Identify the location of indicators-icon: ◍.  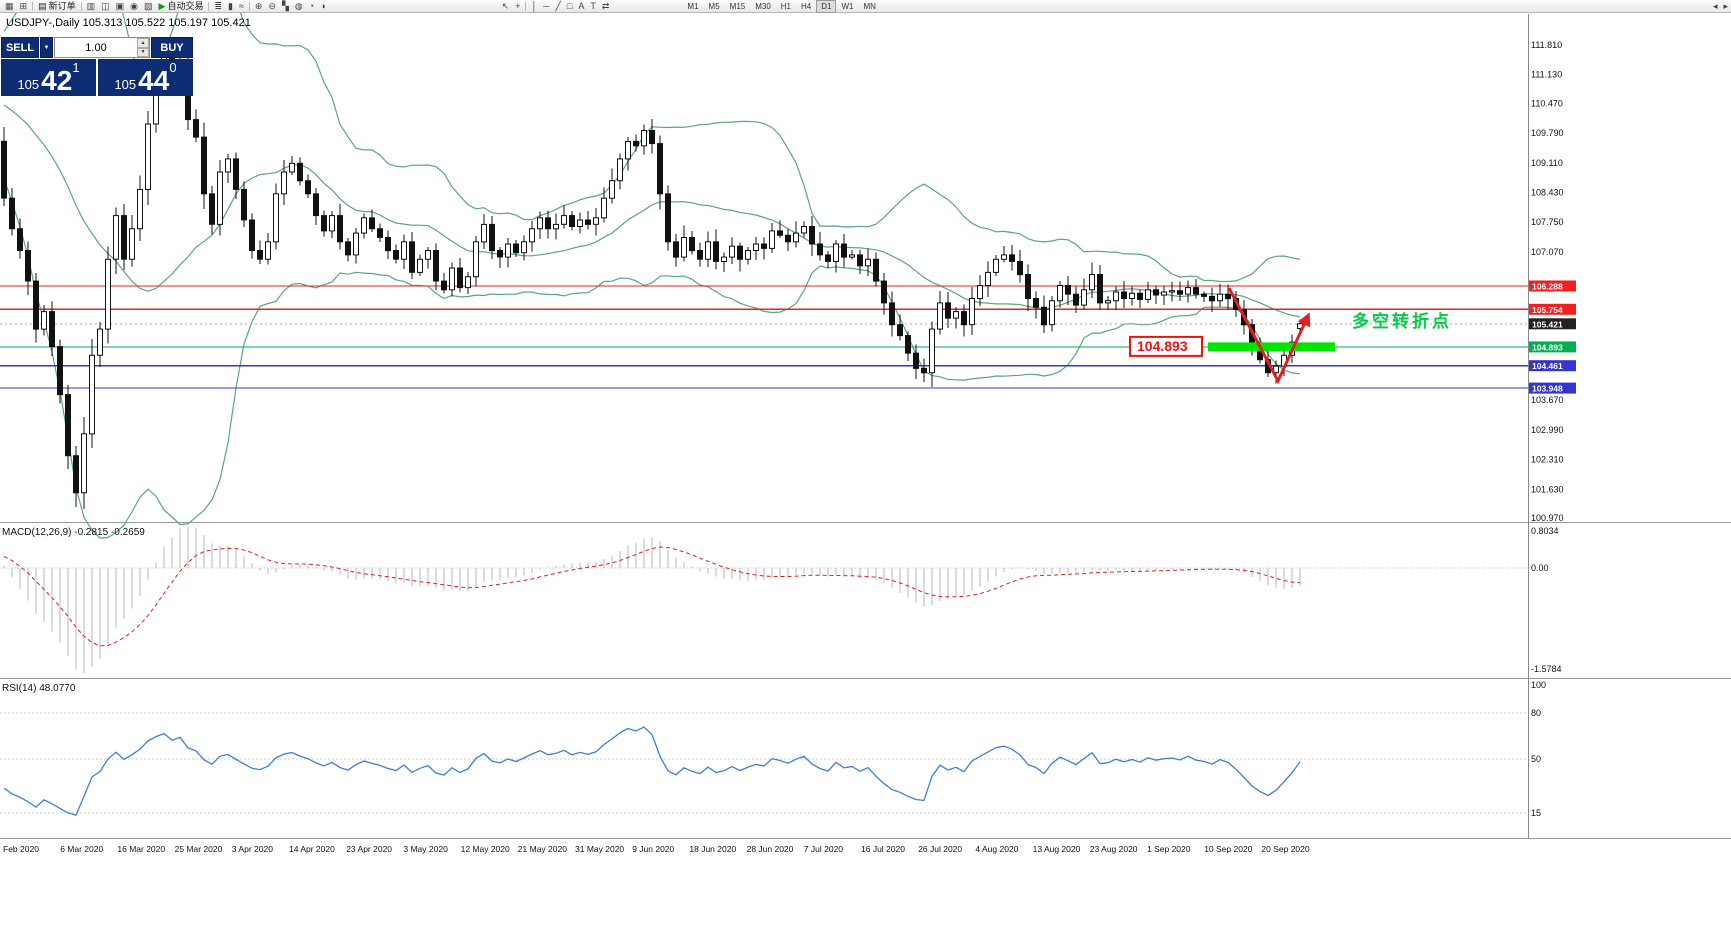
(298, 5).